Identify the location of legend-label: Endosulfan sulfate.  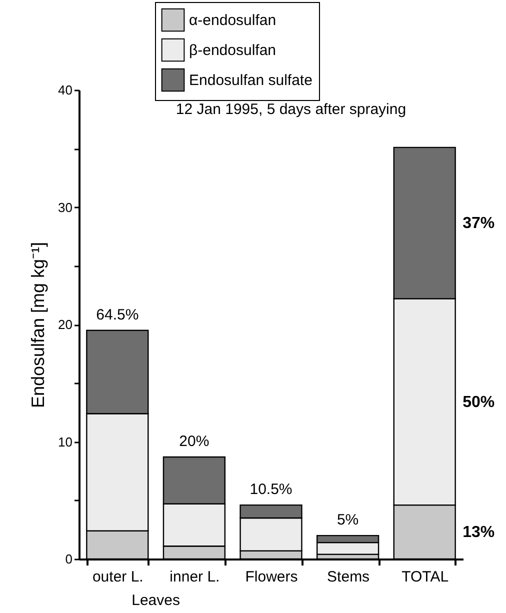
(250, 80).